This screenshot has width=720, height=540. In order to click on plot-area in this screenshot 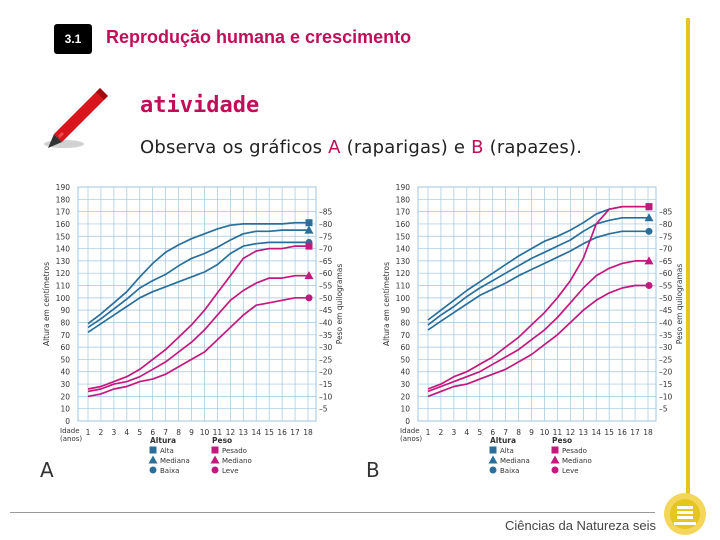, I will do `click(197, 304)`.